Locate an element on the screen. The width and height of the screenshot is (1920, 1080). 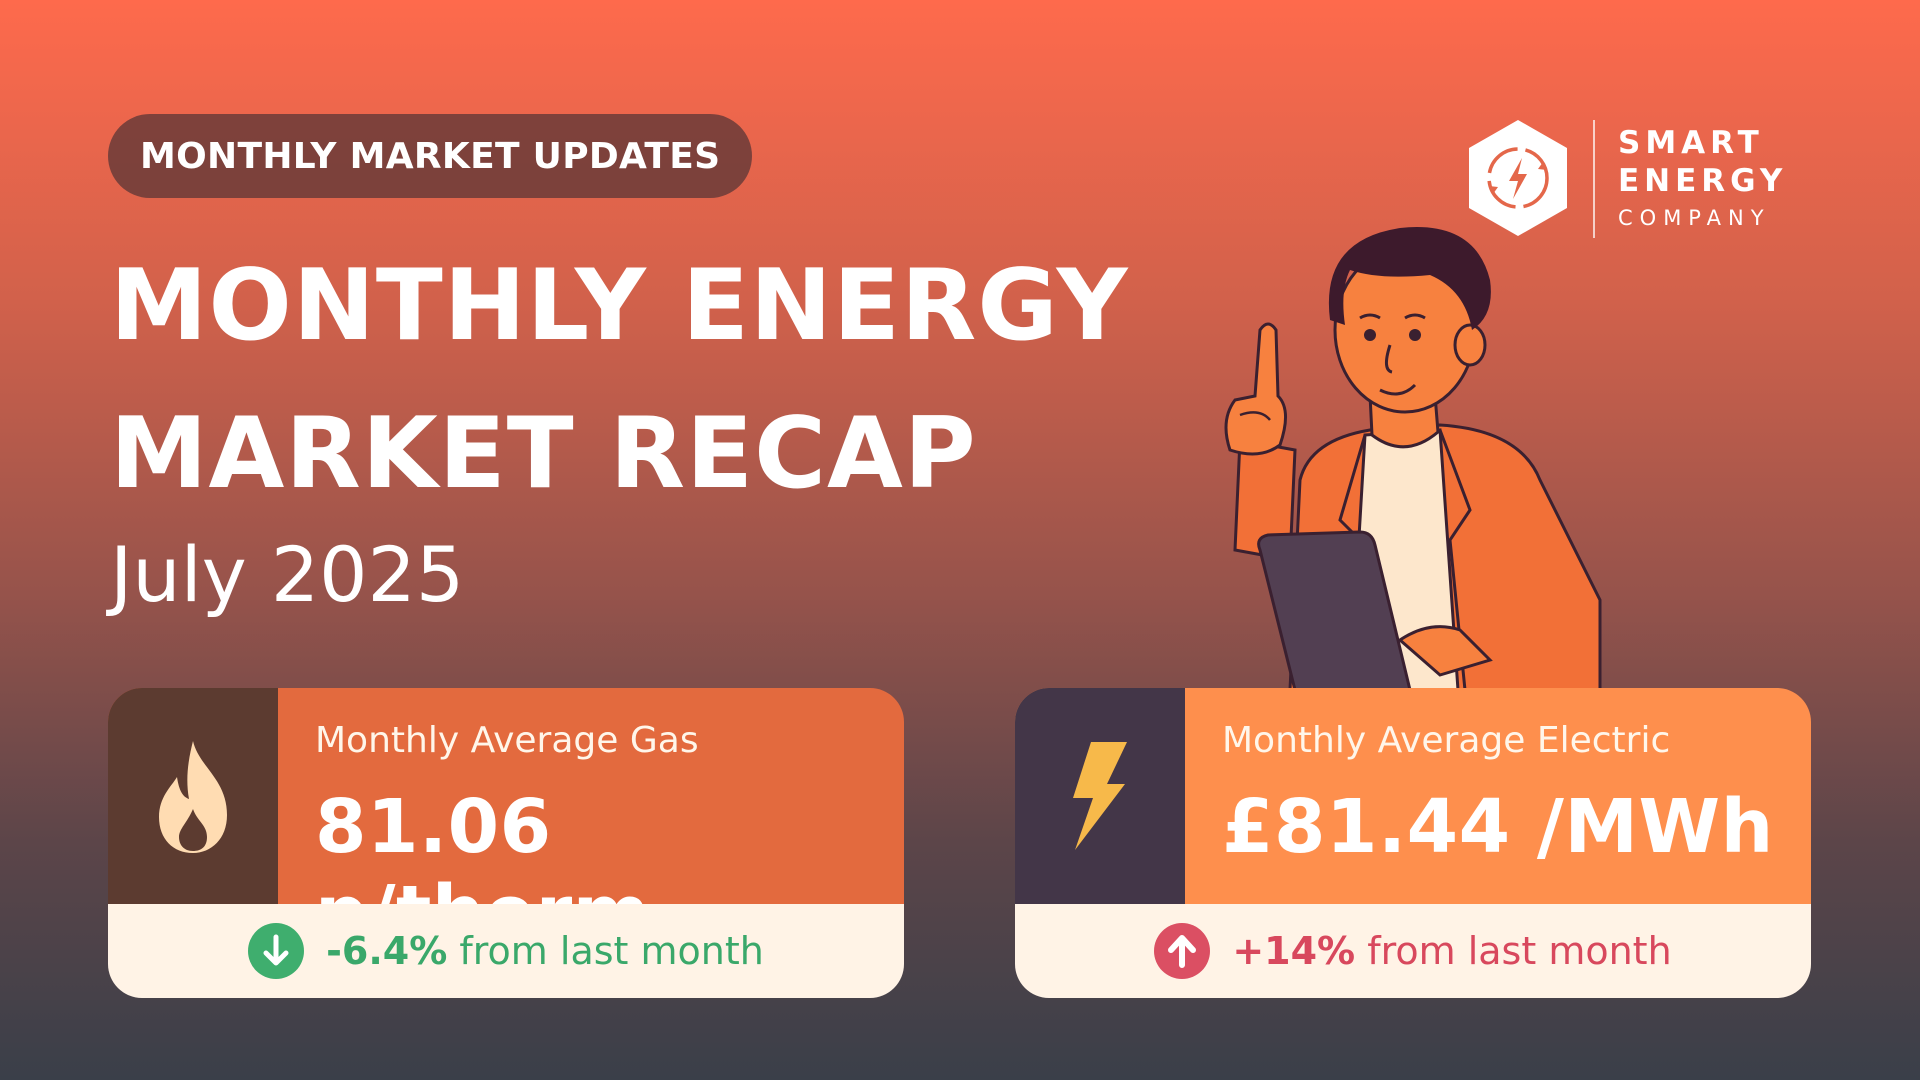
electric-icon-cell is located at coordinates (1100, 796).